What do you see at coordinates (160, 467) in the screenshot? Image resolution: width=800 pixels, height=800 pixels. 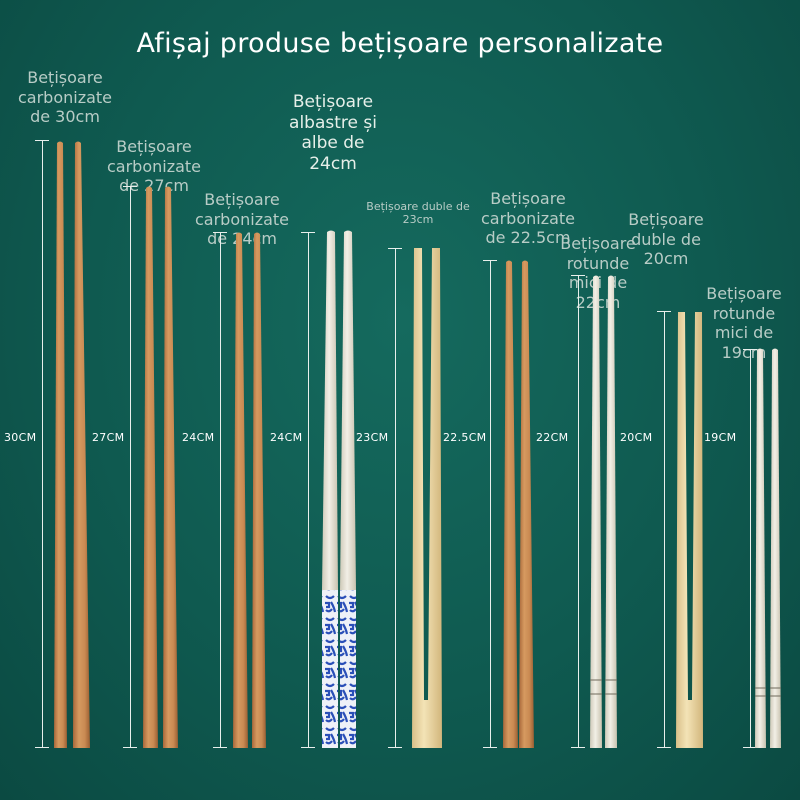 I see `chopsticks-27cm` at bounding box center [160, 467].